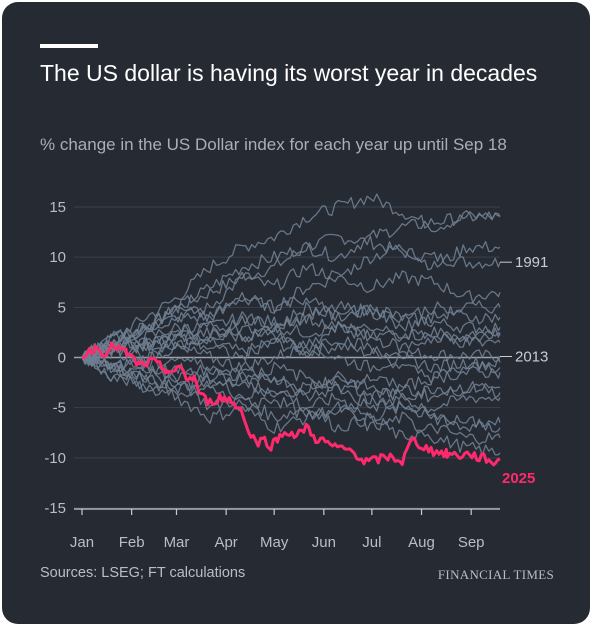 The image size is (598, 630). Describe the element at coordinates (132, 542) in the screenshot. I see `x-tick-label: Feb` at that location.